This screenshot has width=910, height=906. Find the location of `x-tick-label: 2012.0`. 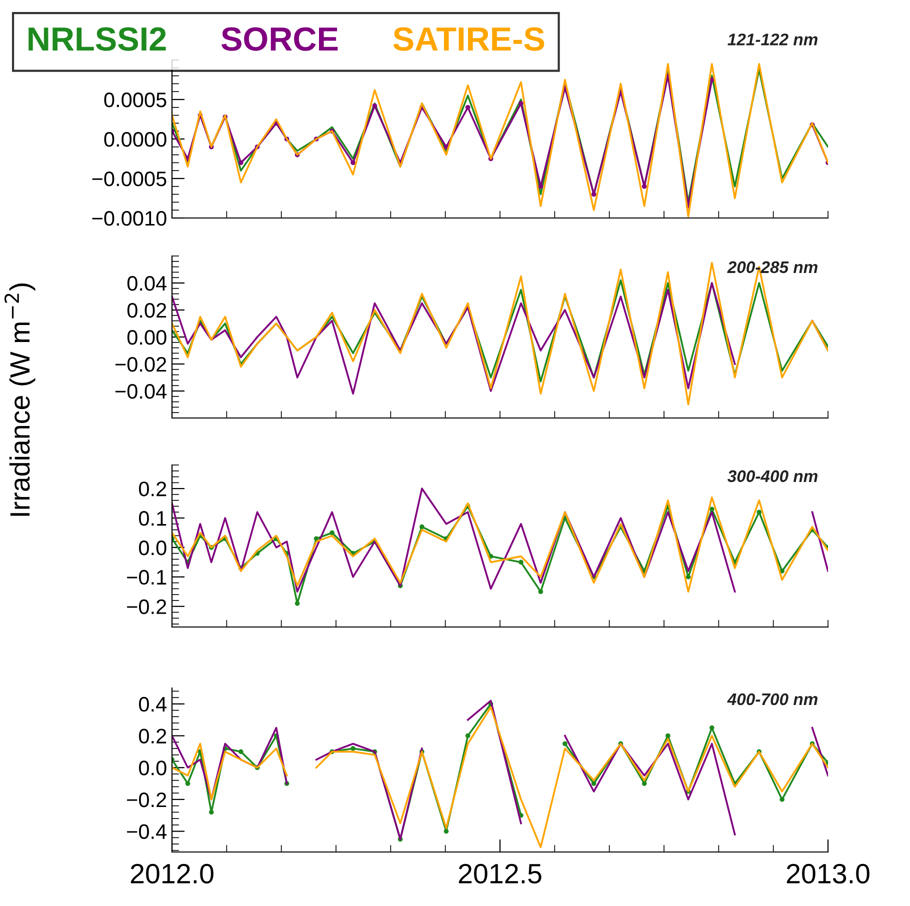

x-tick-label: 2012.0 is located at coordinates (172, 874).